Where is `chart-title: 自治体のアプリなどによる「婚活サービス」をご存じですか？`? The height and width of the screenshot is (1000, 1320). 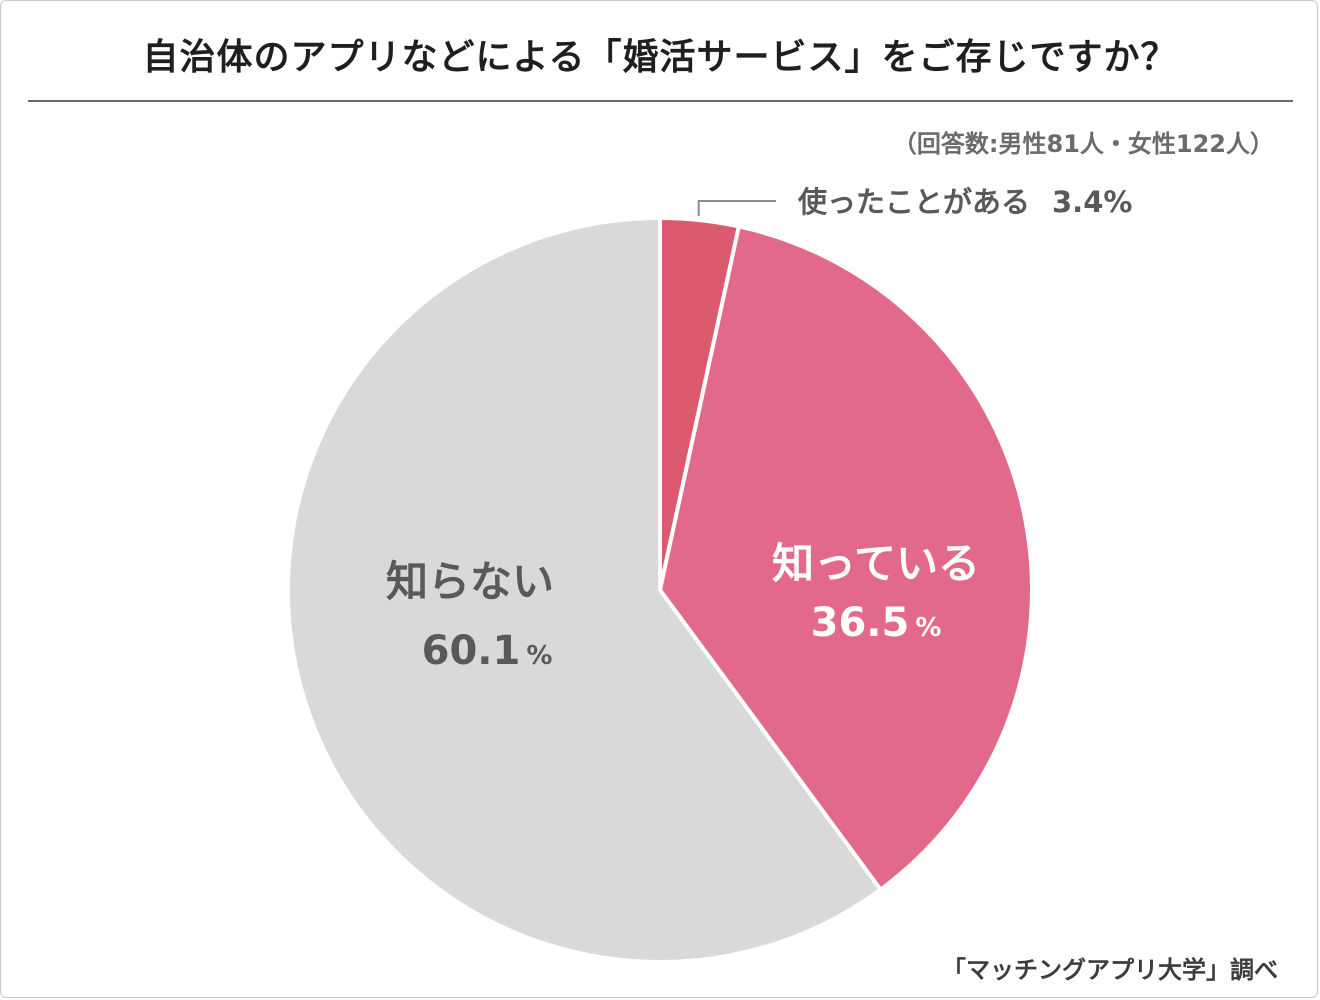 chart-title: 自治体のアプリなどによる「婚活サービス」をご存じですか？ is located at coordinates (660, 57).